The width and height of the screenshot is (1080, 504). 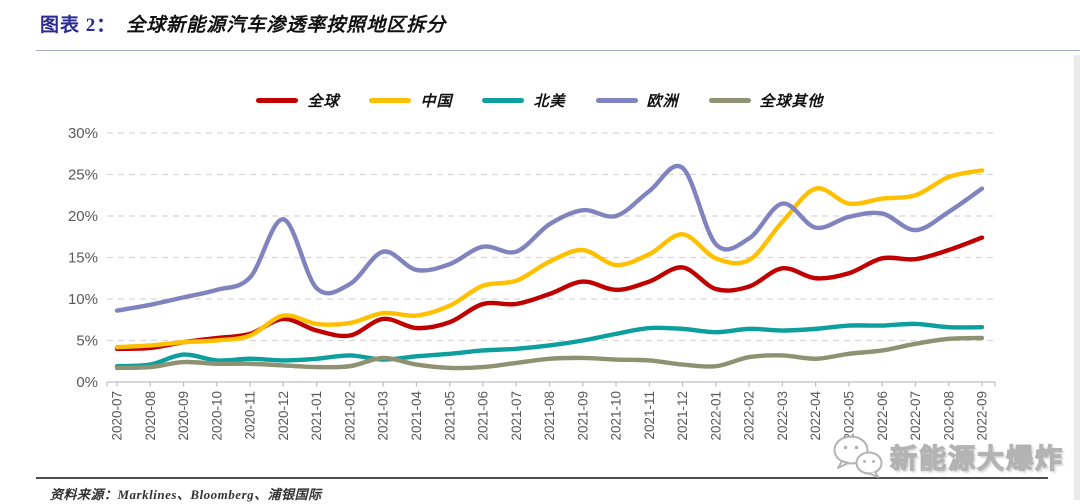 I want to click on page-title: 全球新能源汽车渗透率按照地区拆分, so click(x=286, y=25).